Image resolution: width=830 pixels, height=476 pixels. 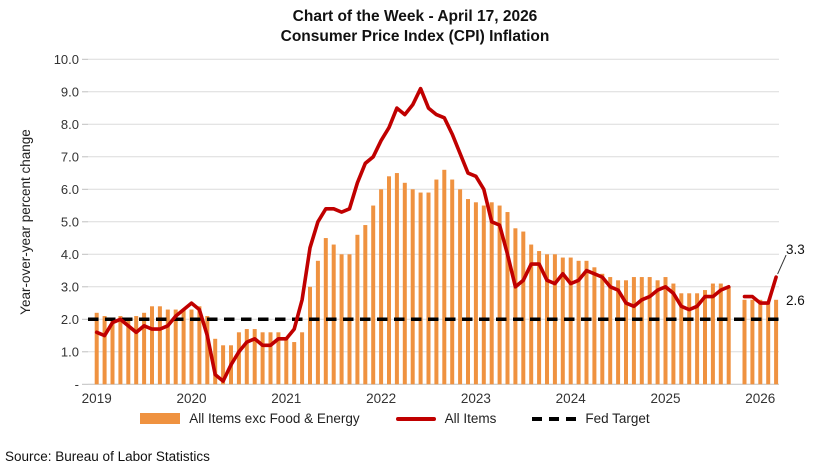 What do you see at coordinates (70, 351) in the screenshot?
I see `y-tick-label: 1.0` at bounding box center [70, 351].